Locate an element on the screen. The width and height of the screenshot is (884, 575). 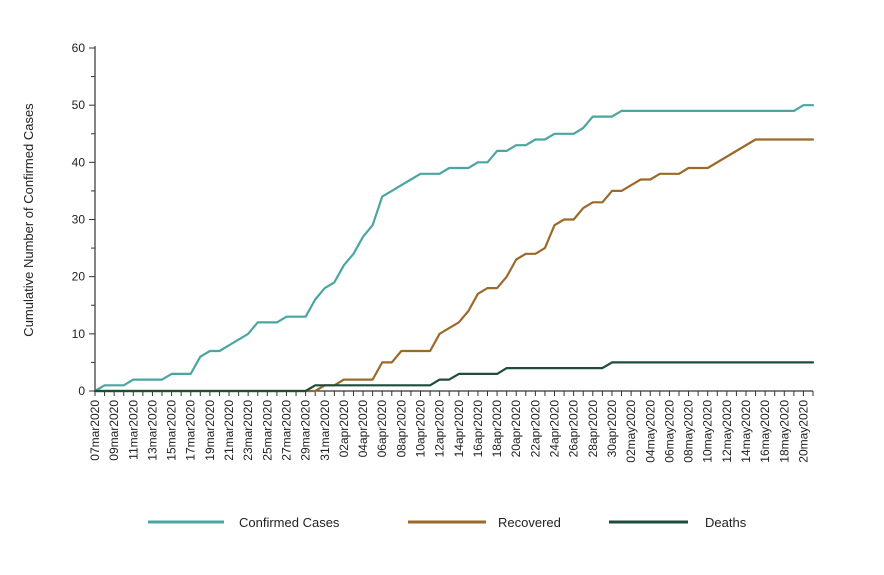
y-tick-label: 40 is located at coordinates (79, 162).